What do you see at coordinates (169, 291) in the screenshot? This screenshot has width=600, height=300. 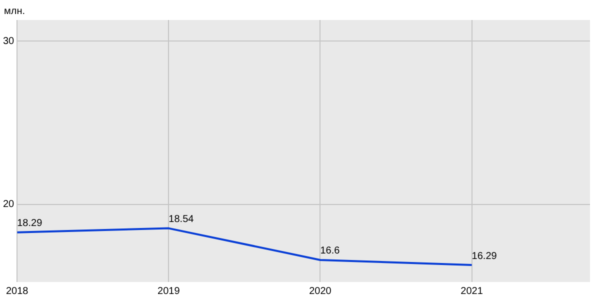 I see `x-tick-label: 2019` at bounding box center [169, 291].